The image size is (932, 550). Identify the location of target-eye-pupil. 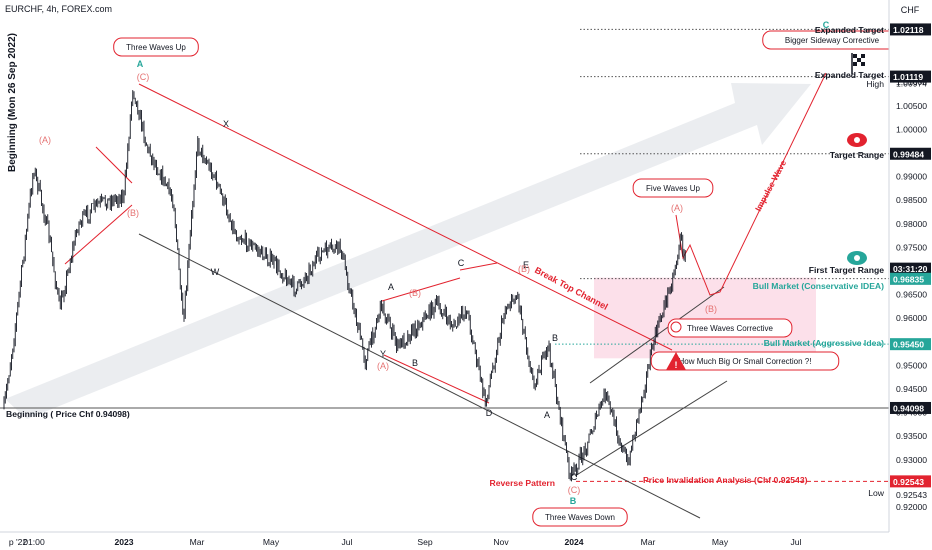
(857, 140).